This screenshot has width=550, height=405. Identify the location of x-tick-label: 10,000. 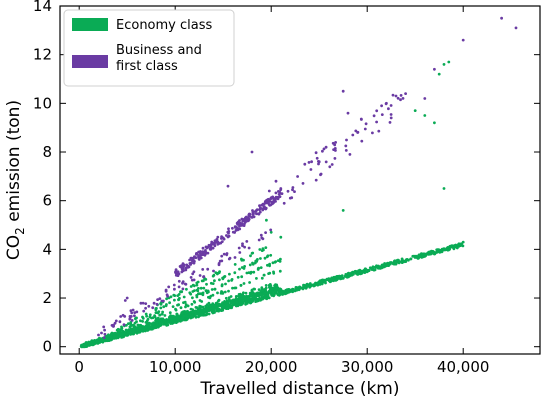
(175, 367).